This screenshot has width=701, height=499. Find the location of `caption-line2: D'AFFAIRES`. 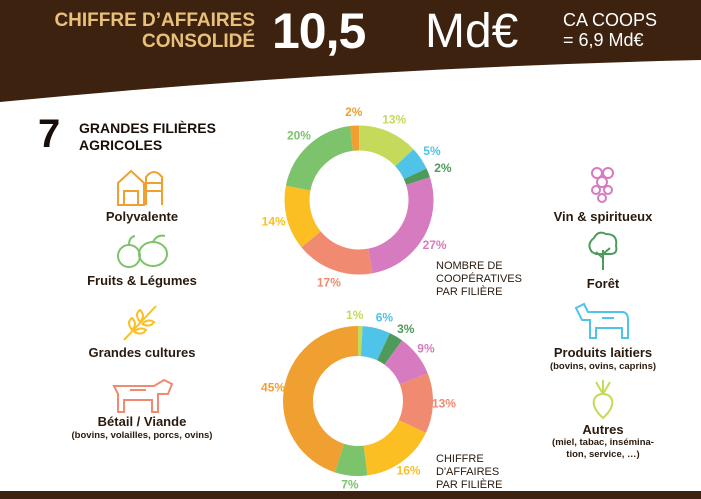

caption-line2: D'AFFAIRES is located at coordinates (468, 472).